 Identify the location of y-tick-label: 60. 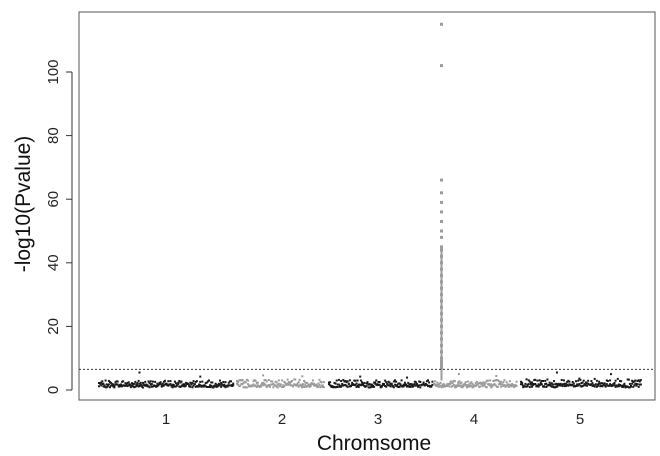
(53, 199).